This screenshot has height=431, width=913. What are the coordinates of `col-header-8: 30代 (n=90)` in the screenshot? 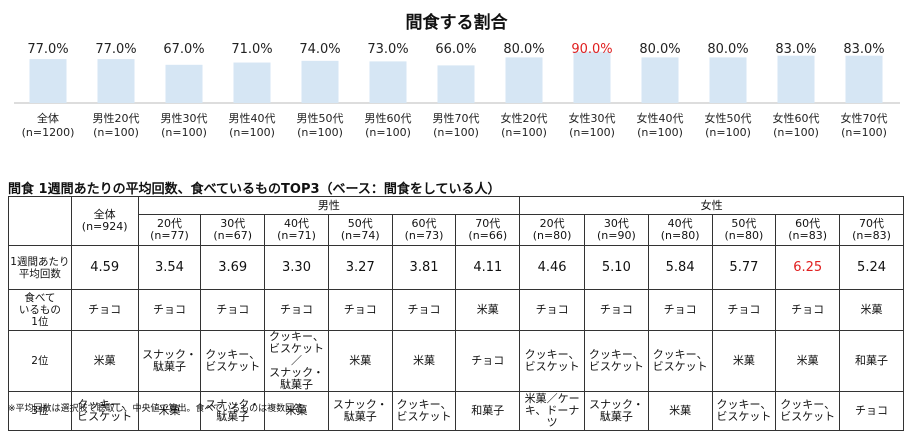 It's located at (616, 230).